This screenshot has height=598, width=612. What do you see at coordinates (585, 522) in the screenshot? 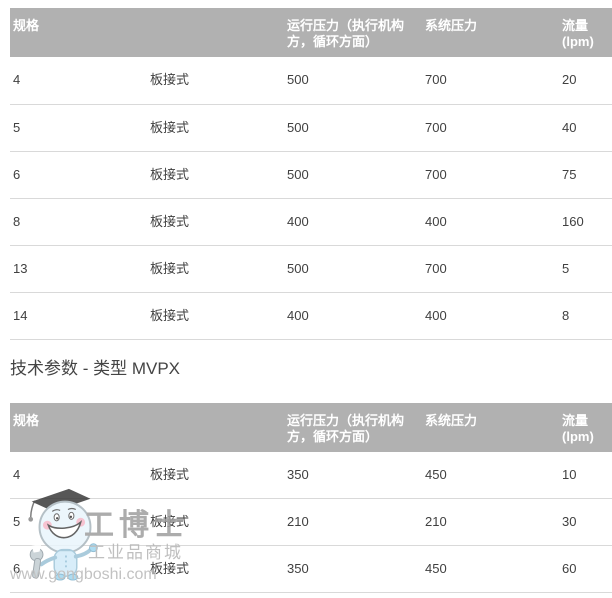
I see `cell-flow: 30` at bounding box center [585, 522].